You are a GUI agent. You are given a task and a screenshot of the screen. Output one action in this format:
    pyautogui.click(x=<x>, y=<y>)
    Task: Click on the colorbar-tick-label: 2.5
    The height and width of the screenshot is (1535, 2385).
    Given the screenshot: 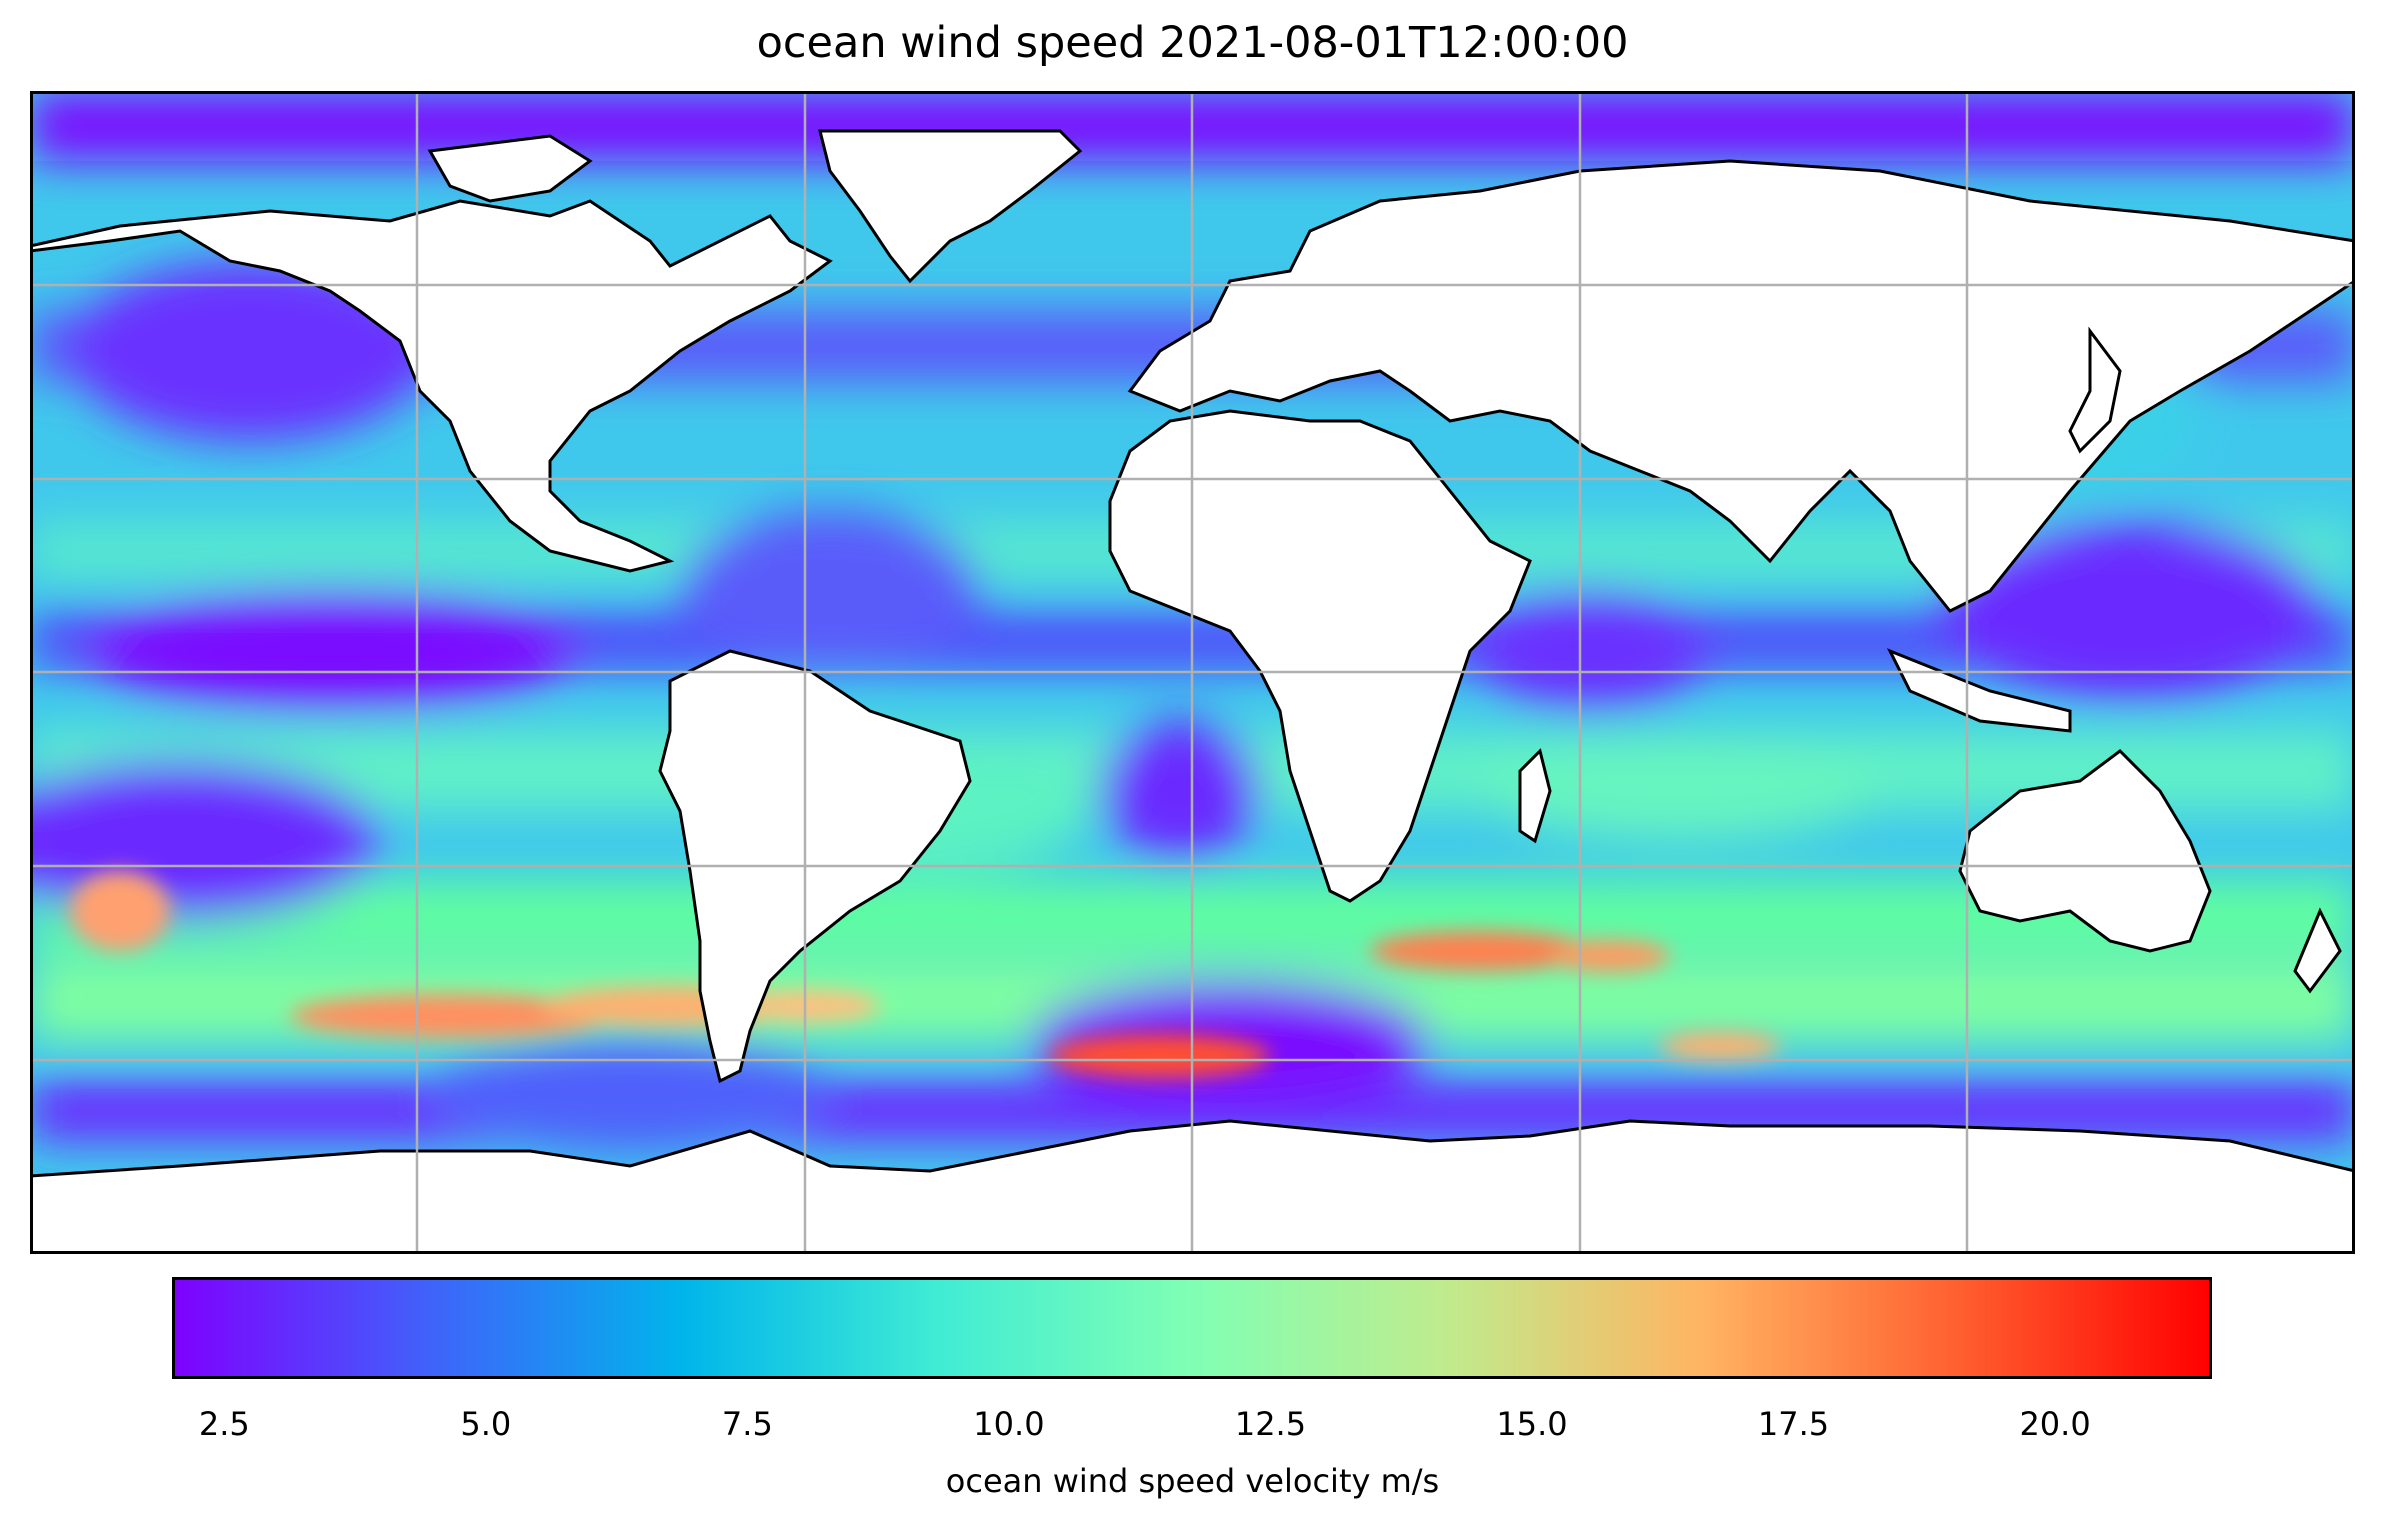 What is the action you would take?
    pyautogui.click(x=224, y=1424)
    